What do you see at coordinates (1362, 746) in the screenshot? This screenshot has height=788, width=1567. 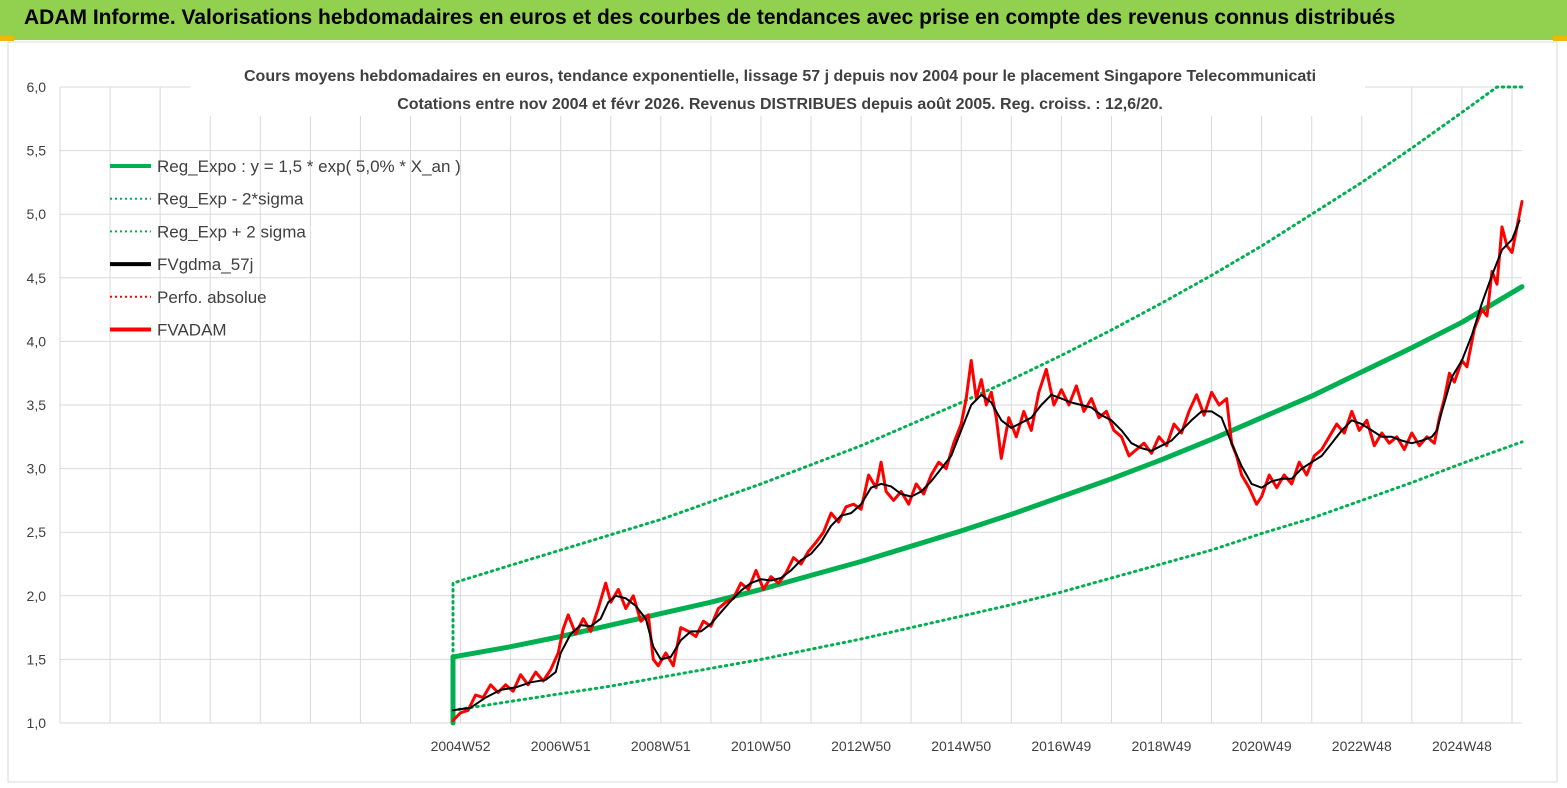 I see `x-tick-label: 2022W48` at bounding box center [1362, 746].